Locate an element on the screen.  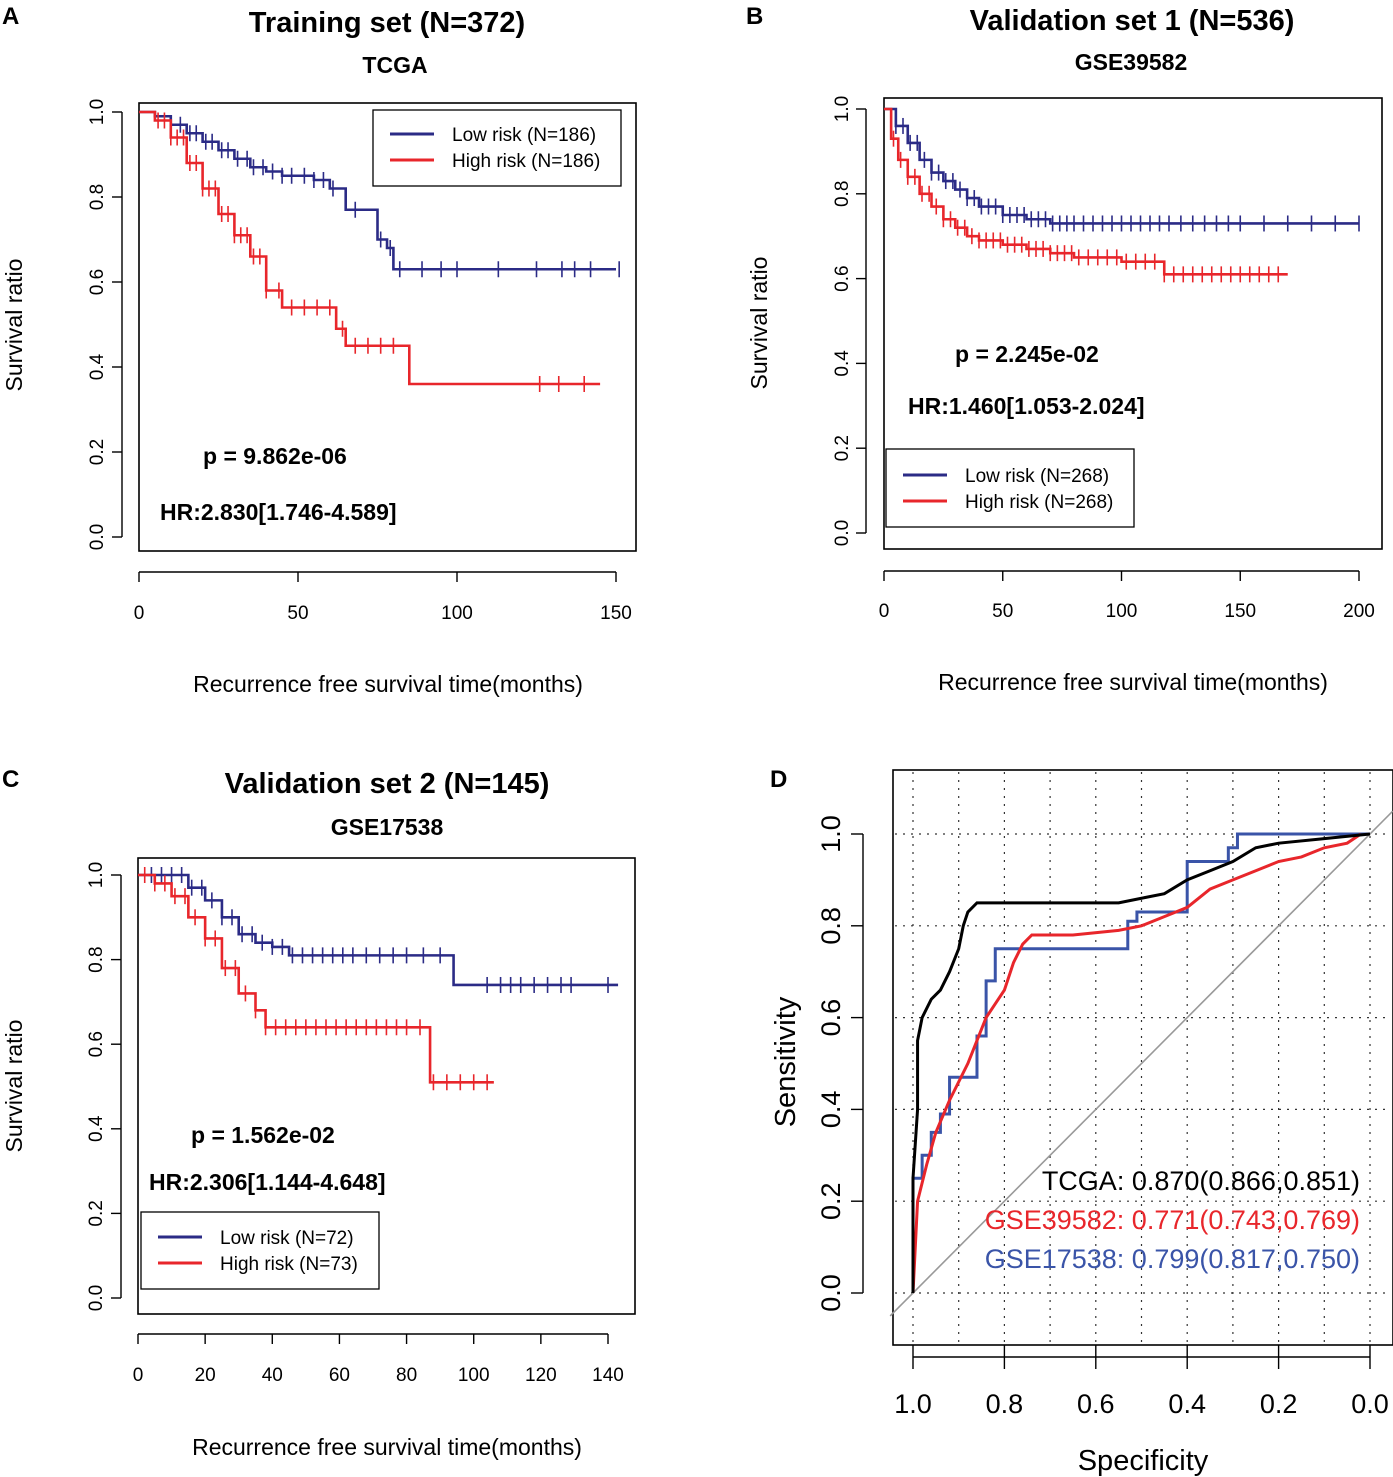
auc-label-tcga: TCGA: 0.870(0.866,0.851) is located at coordinates (1201, 1181).